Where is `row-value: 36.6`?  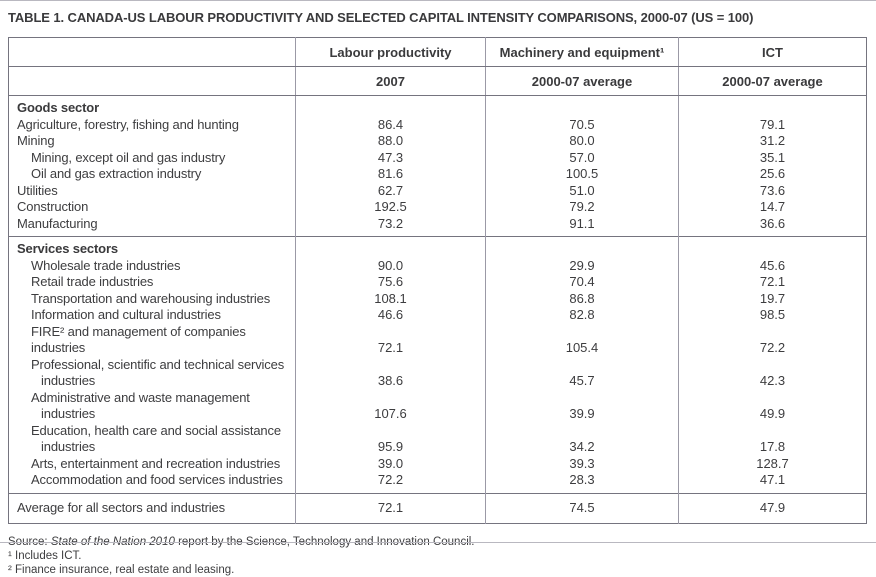 row-value: 36.6 is located at coordinates (772, 226).